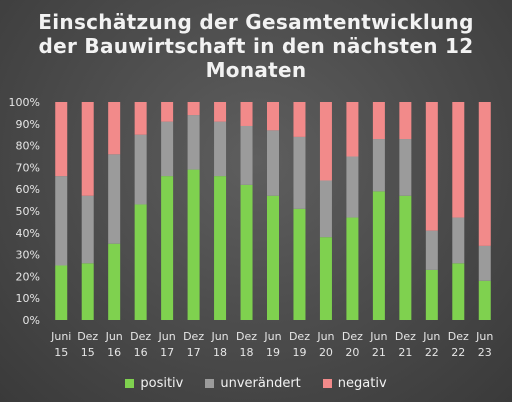 The image size is (512, 402). What do you see at coordinates (28, 255) in the screenshot?
I see `y-tick-label: 30%` at bounding box center [28, 255].